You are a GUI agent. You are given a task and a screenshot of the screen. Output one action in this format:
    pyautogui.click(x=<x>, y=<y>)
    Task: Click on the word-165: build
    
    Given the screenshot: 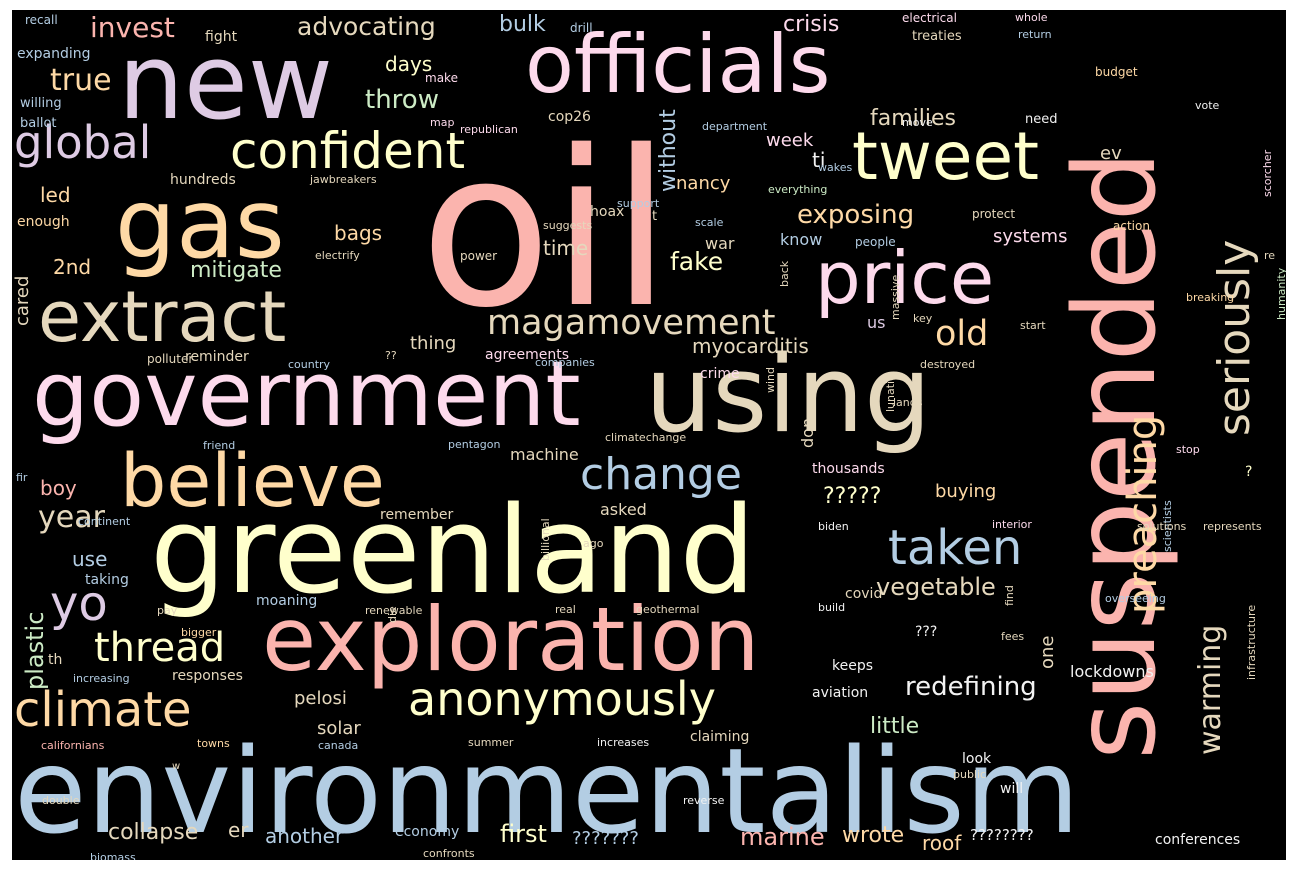 What is the action you would take?
    pyautogui.click(x=832, y=607)
    